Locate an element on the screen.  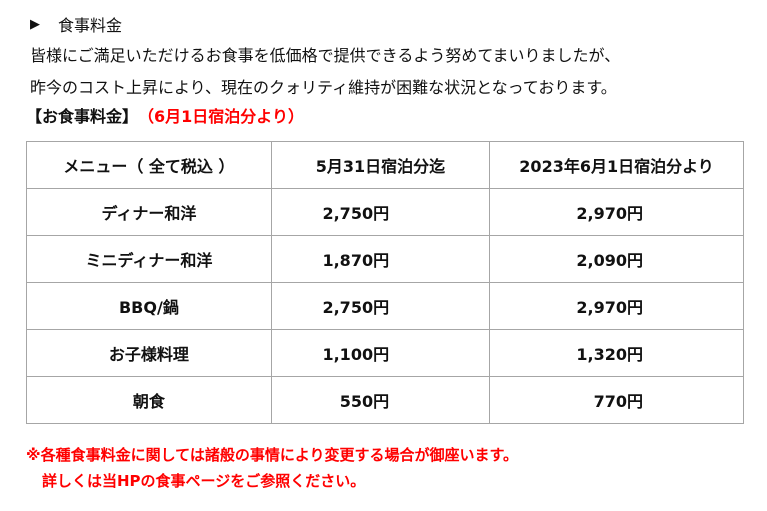
old-price: 1,870円 is located at coordinates (380, 259).